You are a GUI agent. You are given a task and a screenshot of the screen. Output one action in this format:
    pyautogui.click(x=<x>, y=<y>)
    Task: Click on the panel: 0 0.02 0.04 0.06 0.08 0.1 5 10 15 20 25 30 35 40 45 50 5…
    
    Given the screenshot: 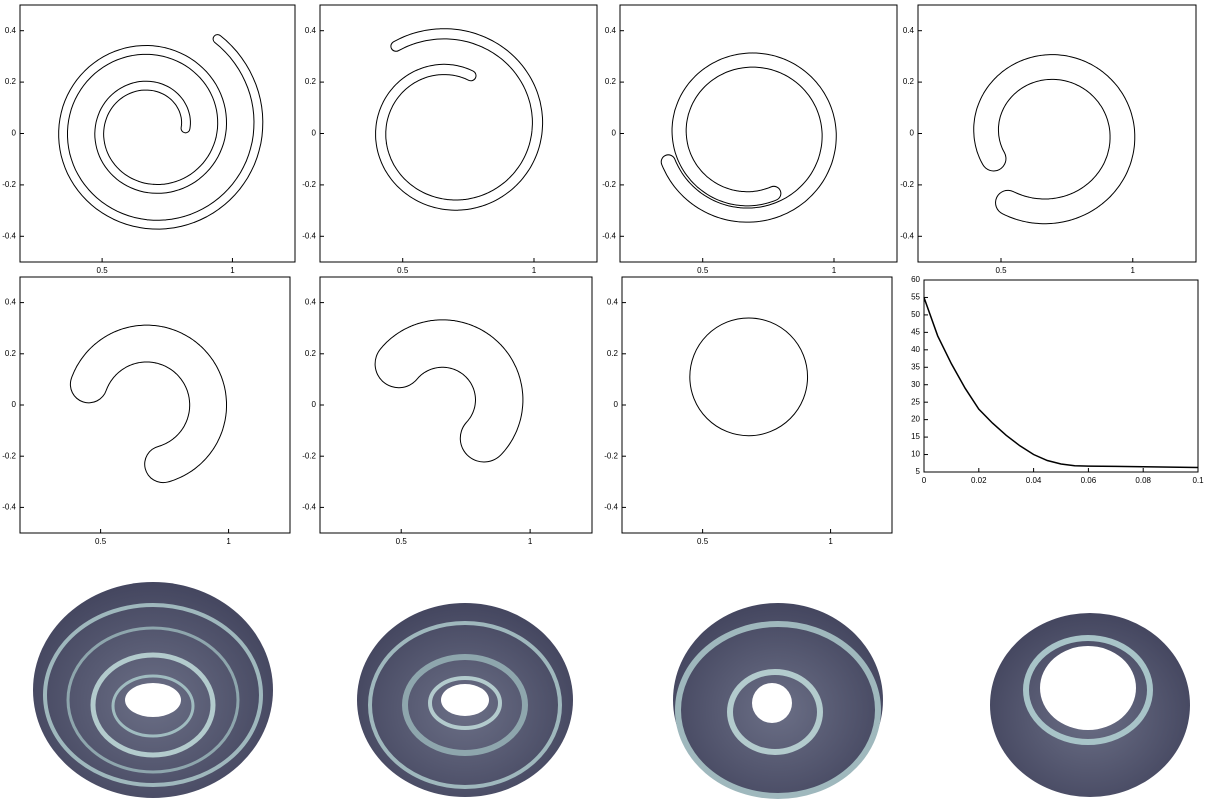 What is the action you would take?
    pyautogui.click(x=1057, y=380)
    